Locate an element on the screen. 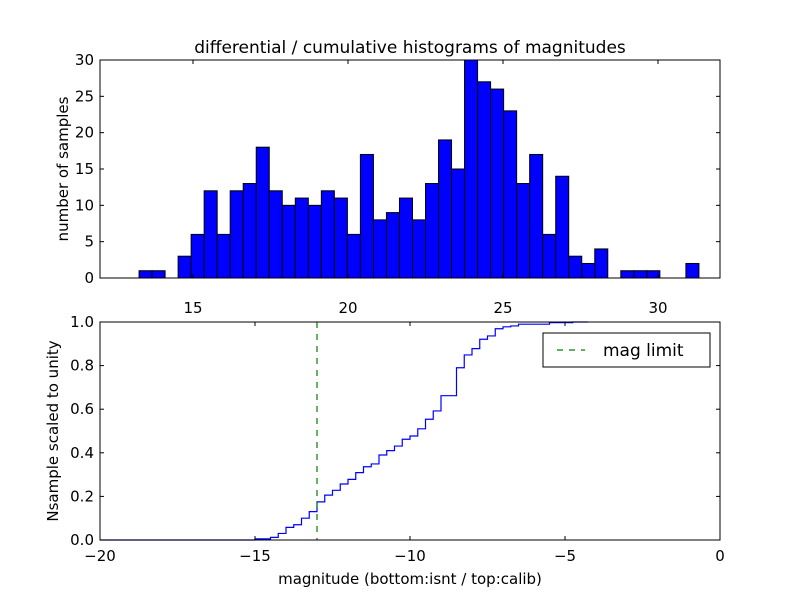 The width and height of the screenshot is (800, 605). top-y-tick-label: 5 is located at coordinates (89, 242).